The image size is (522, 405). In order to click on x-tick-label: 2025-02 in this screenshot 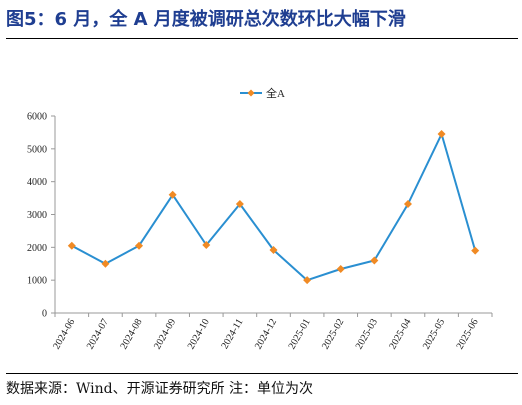, I will do `click(333, 334)`.